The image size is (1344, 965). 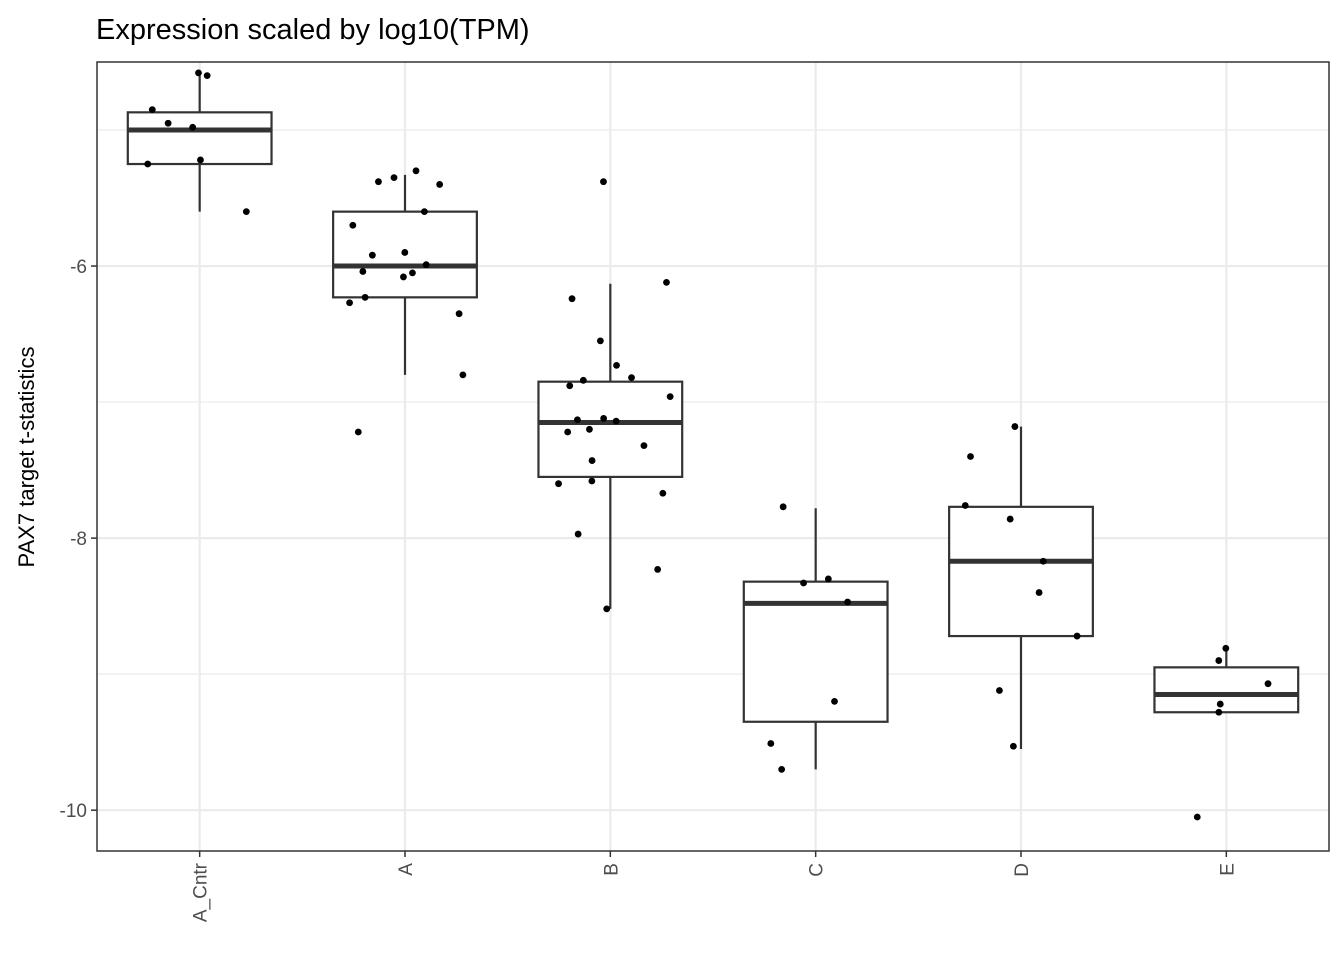 I want to click on x-tick-label: A_Cntr, so click(x=201, y=892).